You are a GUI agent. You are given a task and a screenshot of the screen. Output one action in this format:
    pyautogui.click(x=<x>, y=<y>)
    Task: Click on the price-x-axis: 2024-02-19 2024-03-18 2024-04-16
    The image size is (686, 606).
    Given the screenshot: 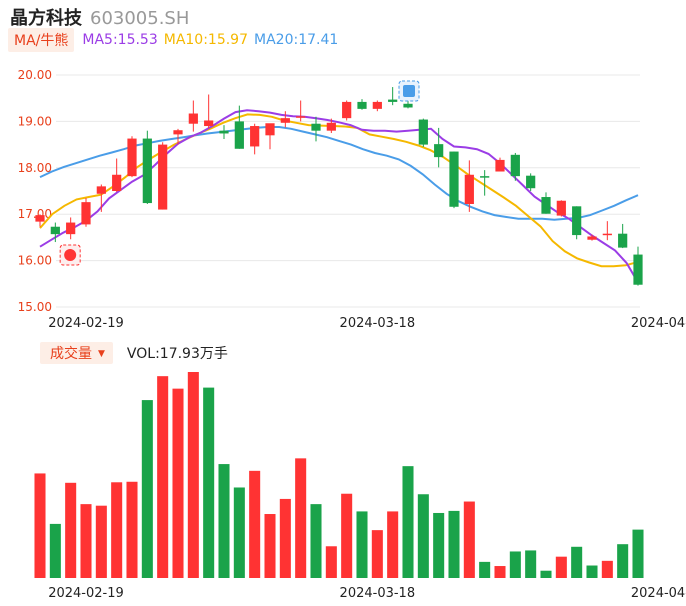 What is the action you would take?
    pyautogui.click(x=367, y=323)
    